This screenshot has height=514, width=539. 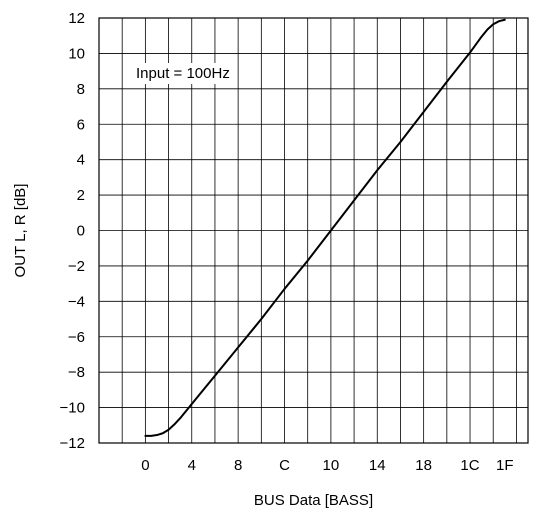 What do you see at coordinates (76, 337) in the screenshot?
I see `y-tick-label: −6` at bounding box center [76, 337].